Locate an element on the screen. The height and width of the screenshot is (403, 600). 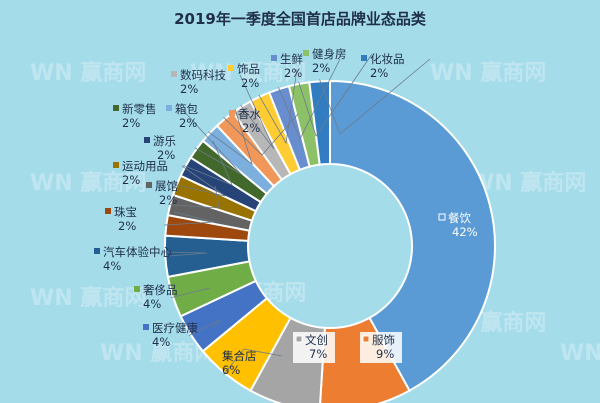
slice-name: 生鲜 is located at coordinates (291, 59).